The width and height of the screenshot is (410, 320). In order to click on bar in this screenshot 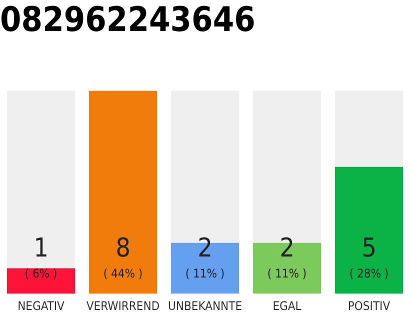, I will do `click(41, 281)`.